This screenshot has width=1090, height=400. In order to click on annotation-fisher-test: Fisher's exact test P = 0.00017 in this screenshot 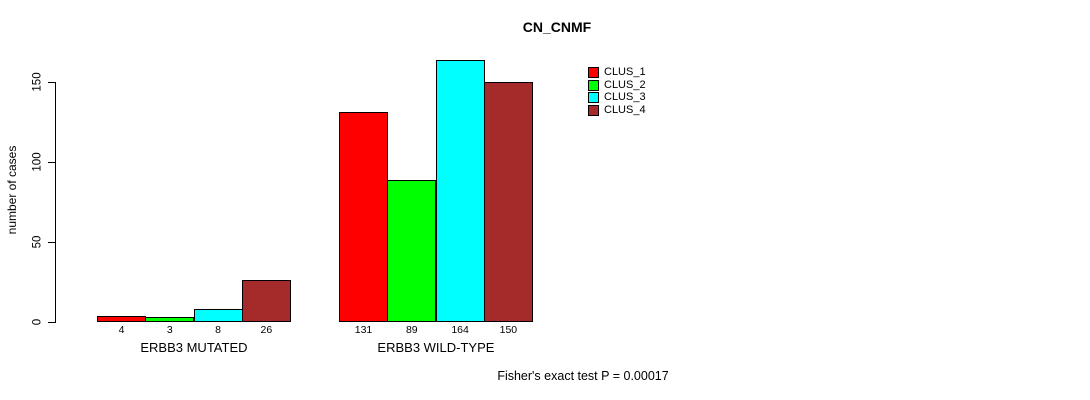, I will do `click(583, 376)`.